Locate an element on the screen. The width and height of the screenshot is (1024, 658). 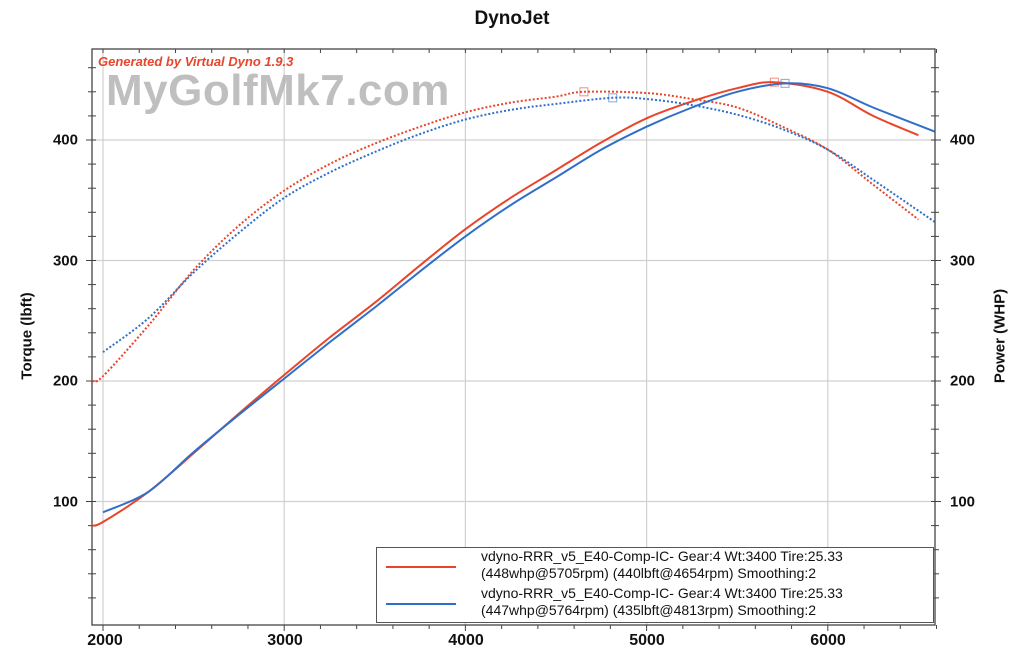
y-left-tick: 400 is located at coordinates (65, 140).